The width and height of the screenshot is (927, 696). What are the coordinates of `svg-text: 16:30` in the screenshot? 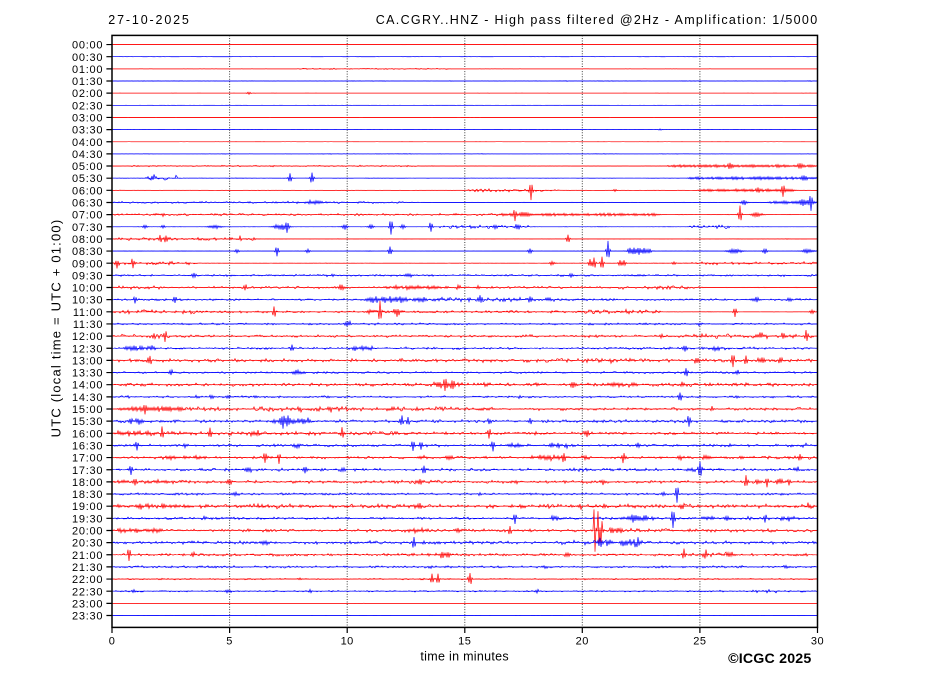 It's located at (87, 446).